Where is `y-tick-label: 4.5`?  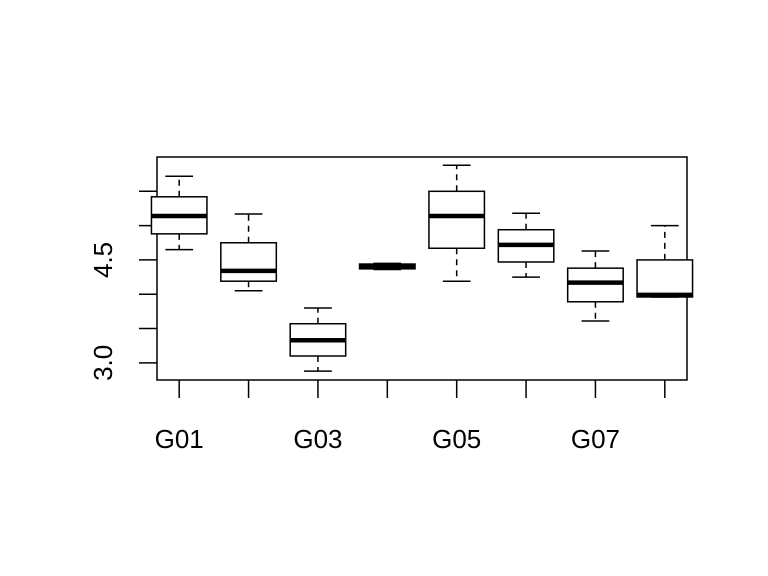 y-tick-label: 4.5 is located at coordinates (103, 260).